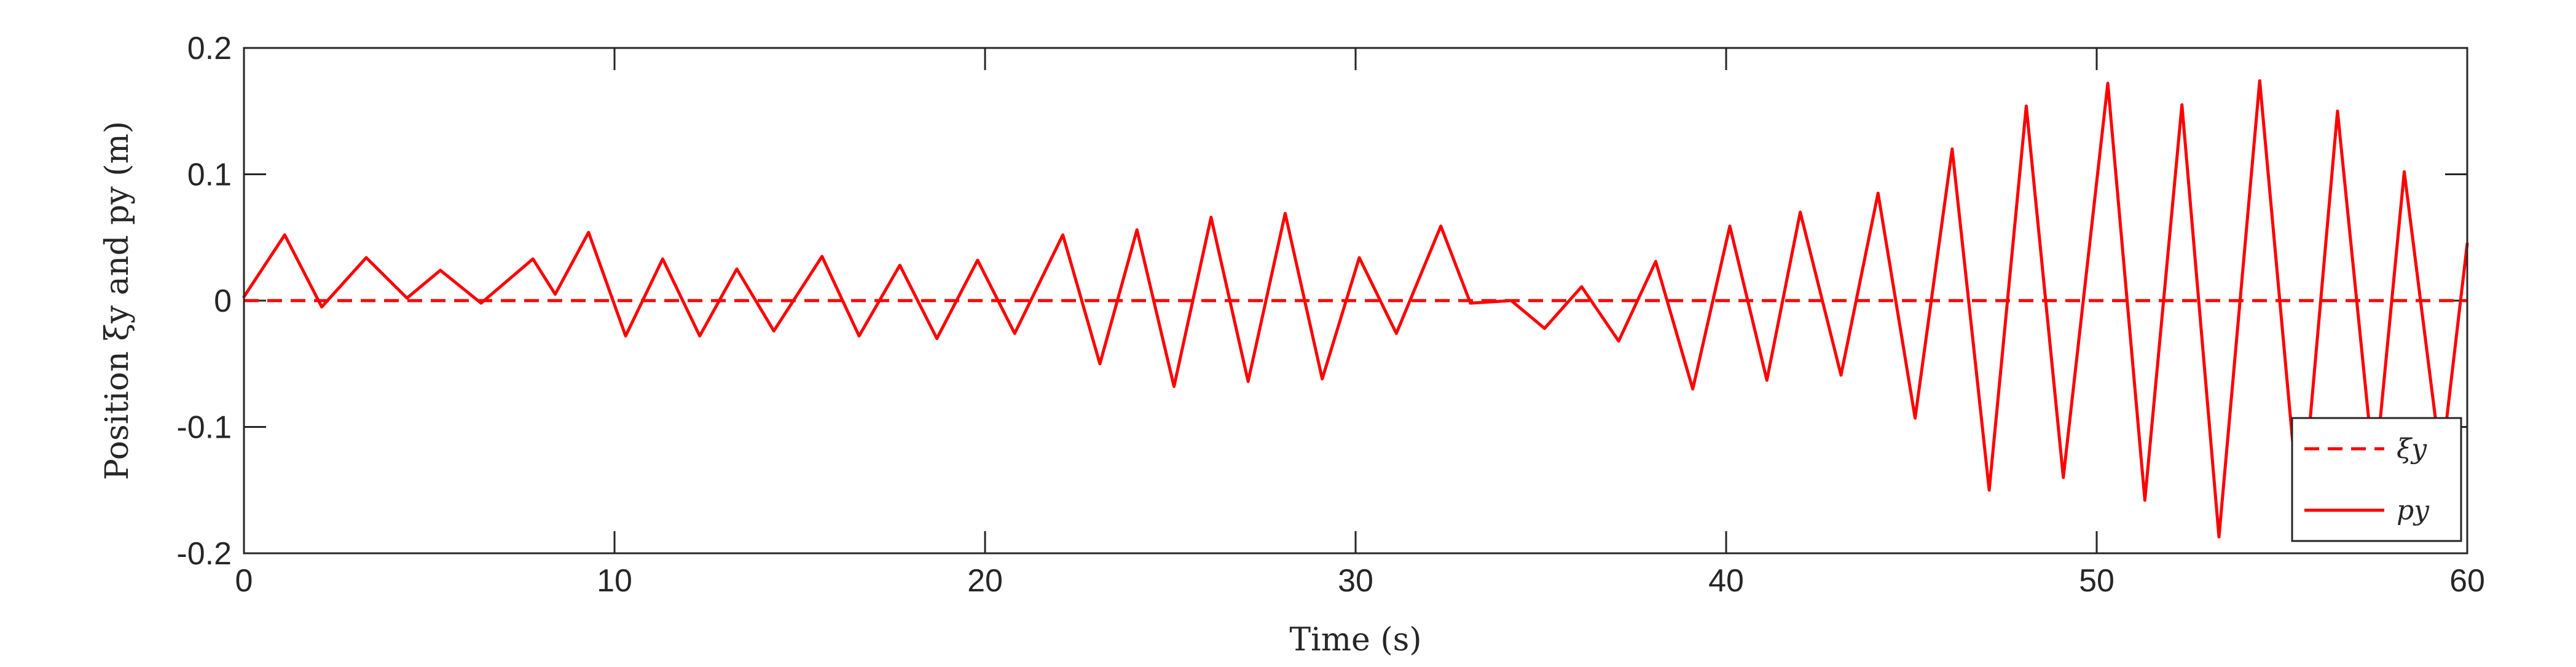 The height and width of the screenshot is (667, 2576). Describe the element at coordinates (2412, 449) in the screenshot. I see `legend-label-xi-y: ξy` at that location.